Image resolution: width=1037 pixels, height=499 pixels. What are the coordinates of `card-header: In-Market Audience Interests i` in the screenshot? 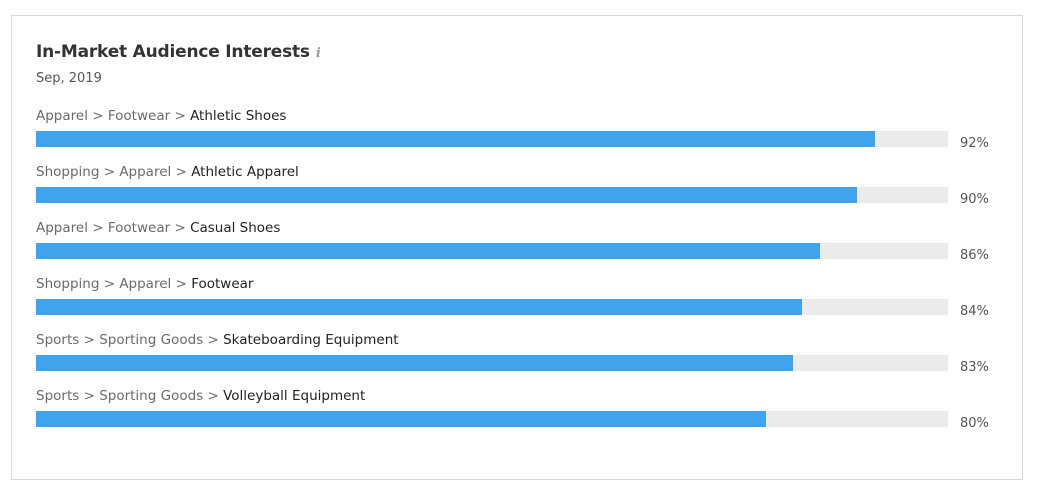 It's located at (178, 52).